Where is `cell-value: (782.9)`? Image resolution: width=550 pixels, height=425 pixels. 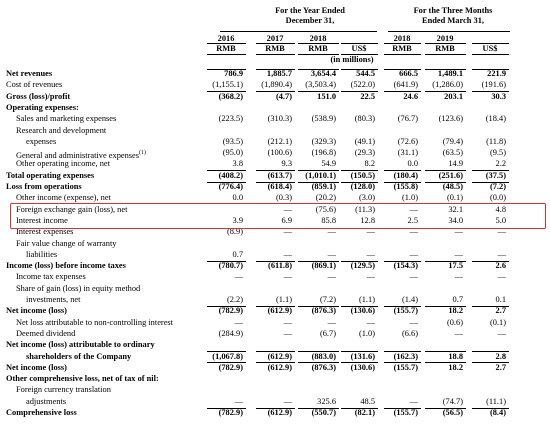
cell-value: (782.9) is located at coordinates (230, 367).